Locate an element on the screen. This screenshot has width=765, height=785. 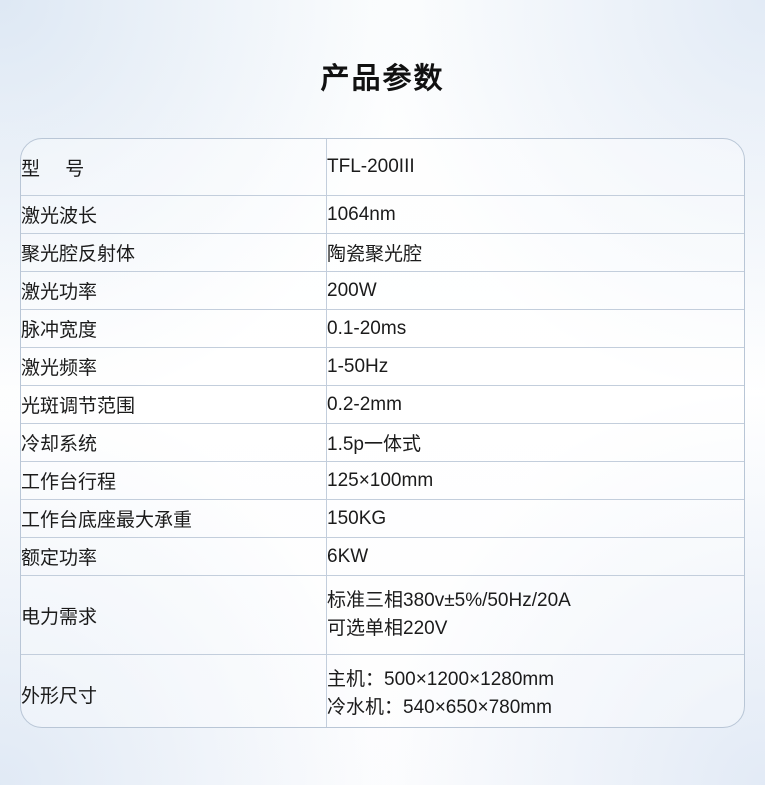
table-row: 冷却系统 1.5p一体式 is located at coordinates (382, 442).